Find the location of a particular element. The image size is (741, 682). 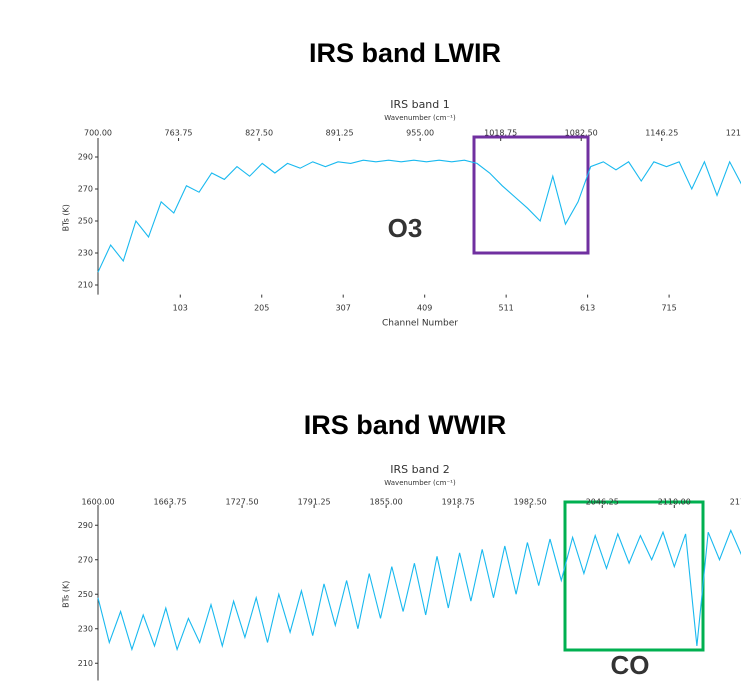

x-tick-label: 511 is located at coordinates (506, 308).